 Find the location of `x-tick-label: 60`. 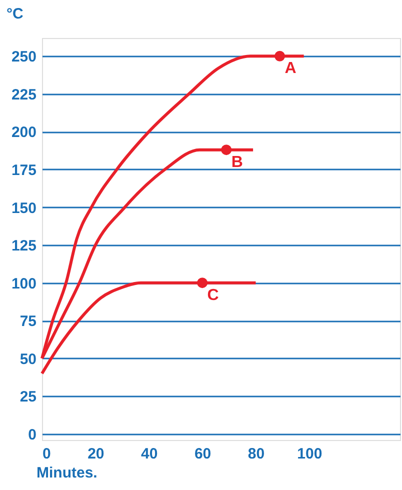

x-tick-label: 60 is located at coordinates (203, 454).